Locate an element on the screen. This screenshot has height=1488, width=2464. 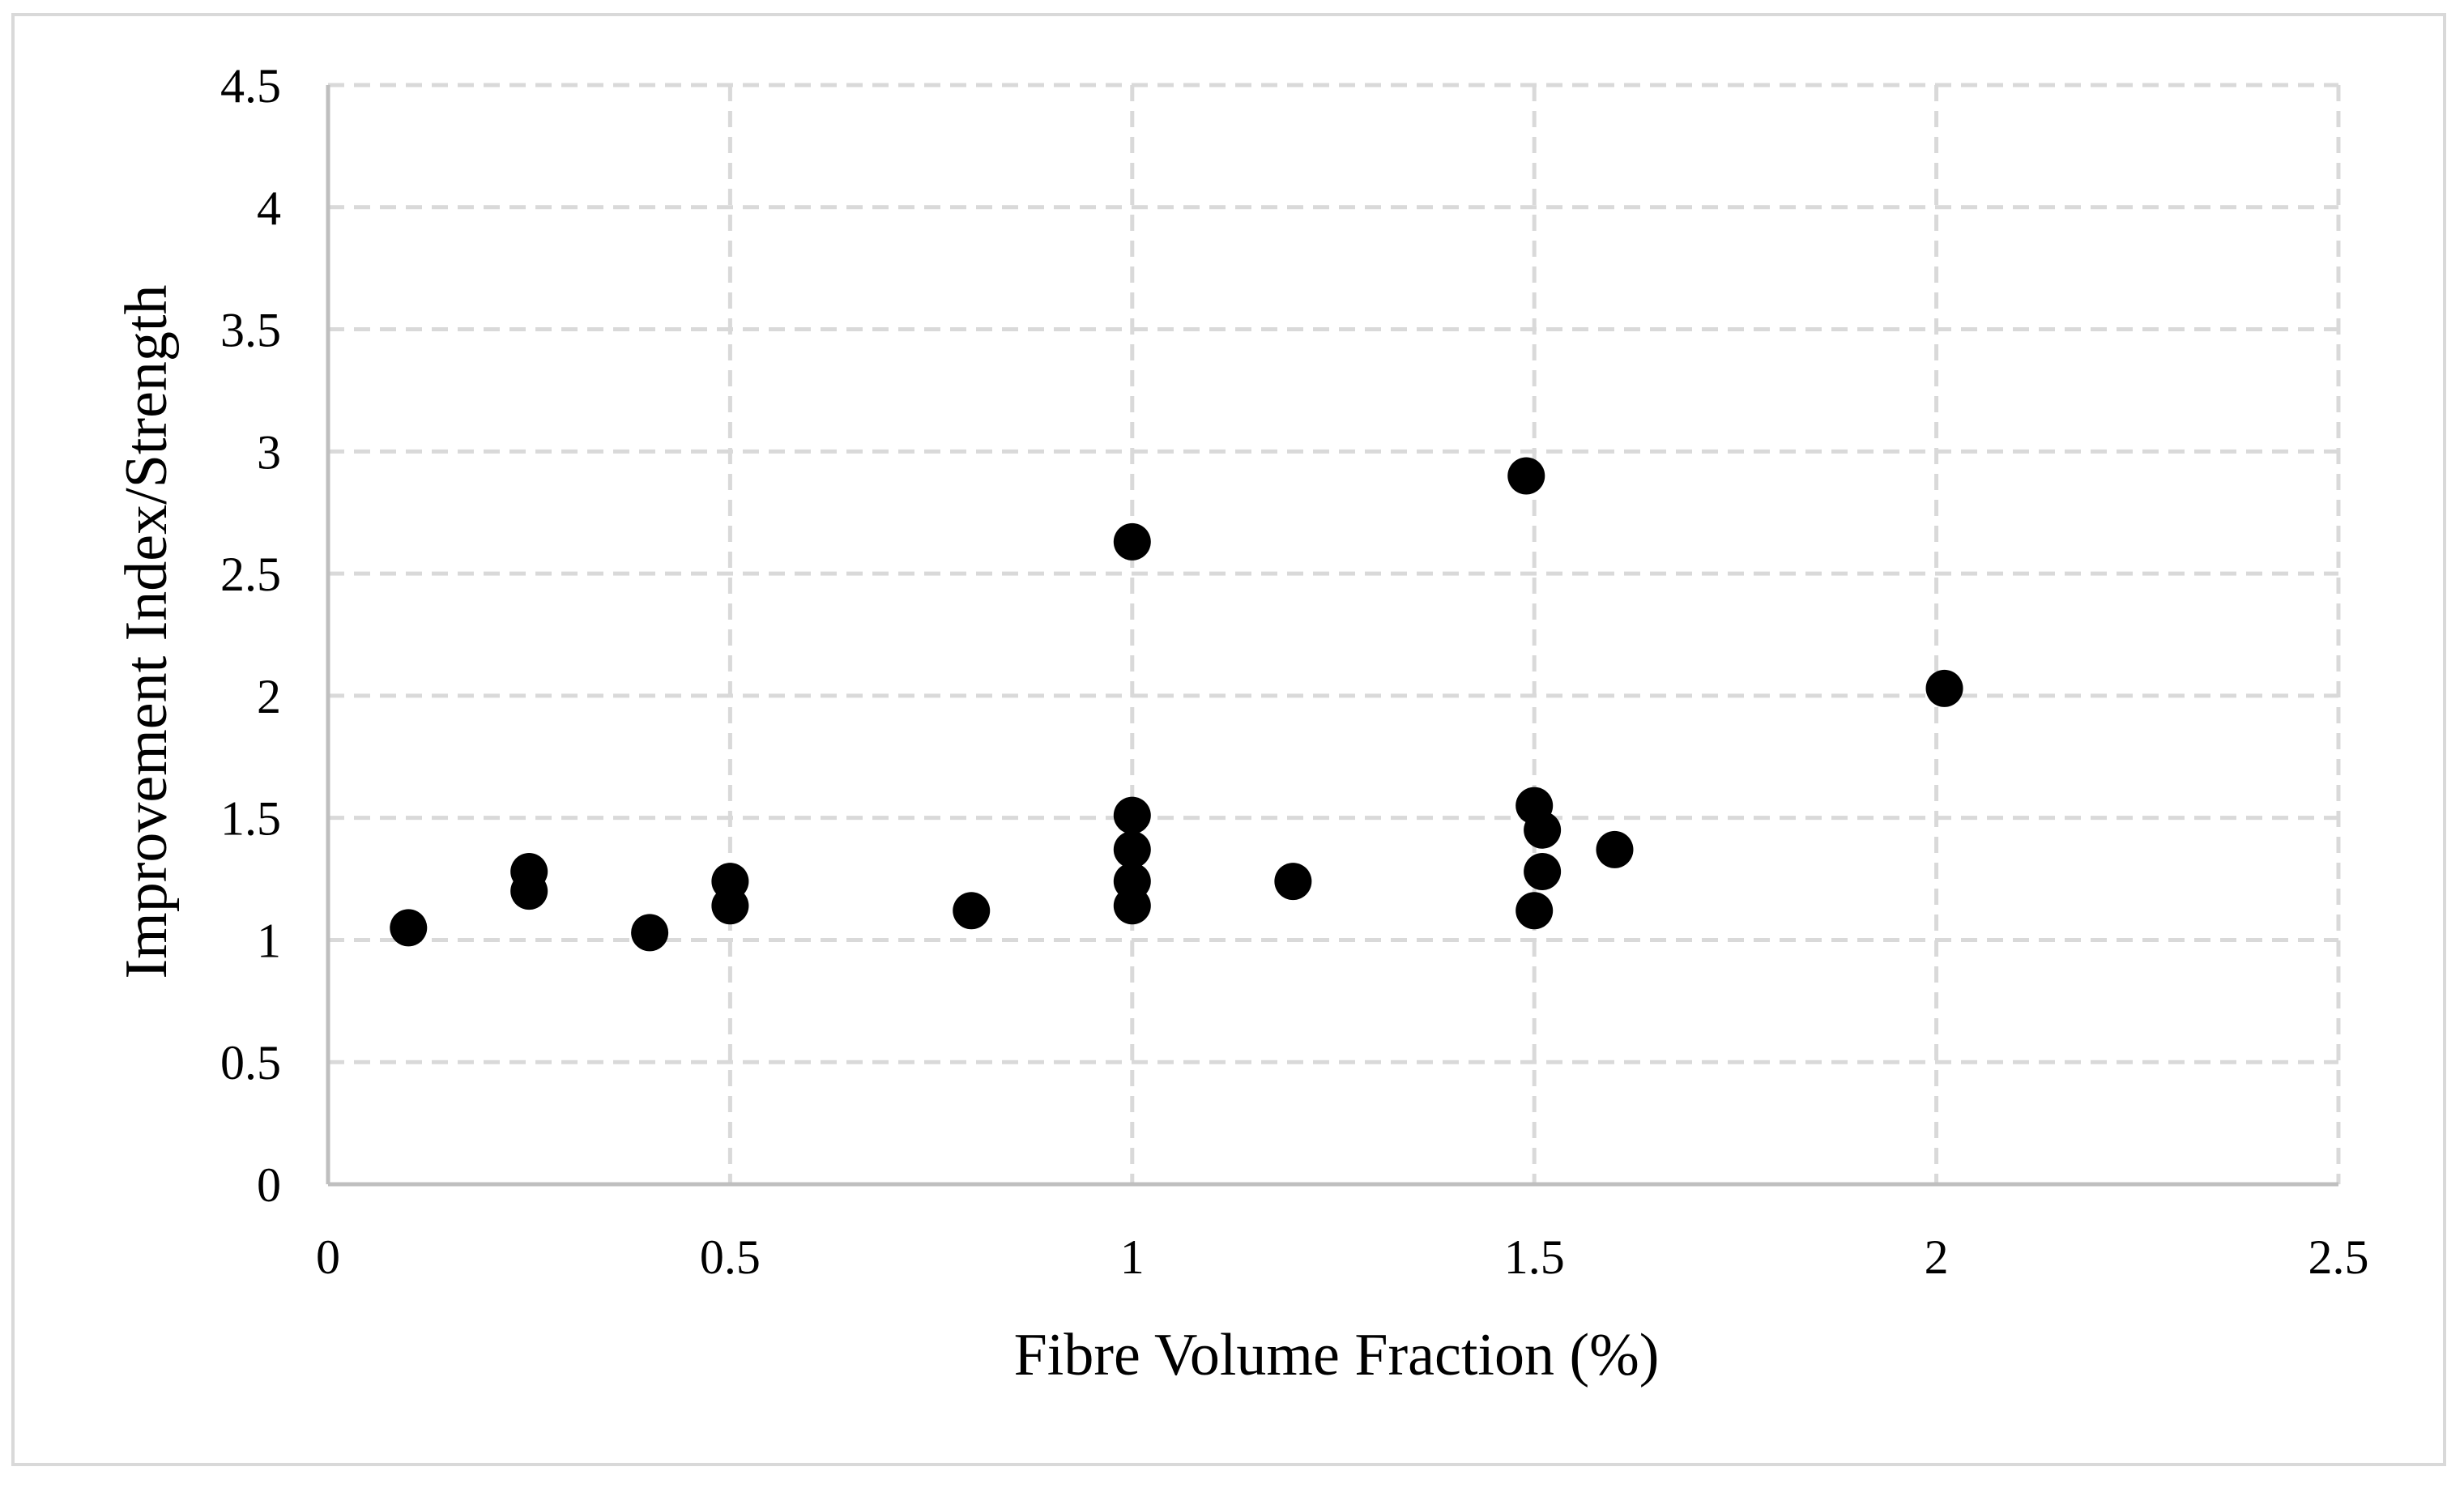
y-tick-label: 0.5 is located at coordinates (250, 1063).